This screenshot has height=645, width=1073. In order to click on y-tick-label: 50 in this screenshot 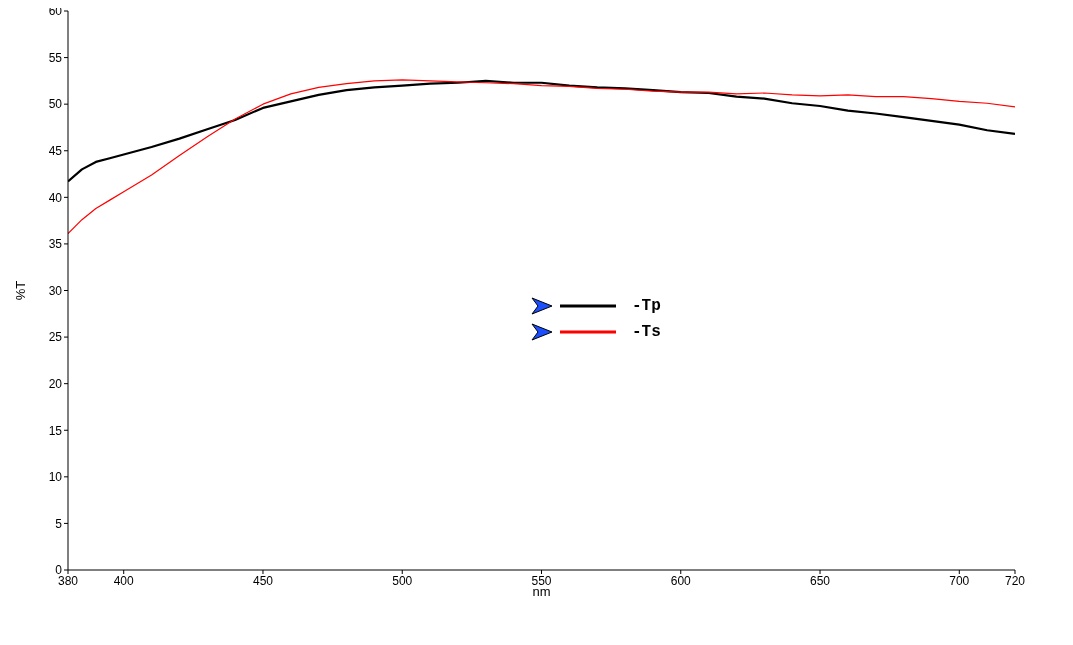, I will do `click(55, 104)`.